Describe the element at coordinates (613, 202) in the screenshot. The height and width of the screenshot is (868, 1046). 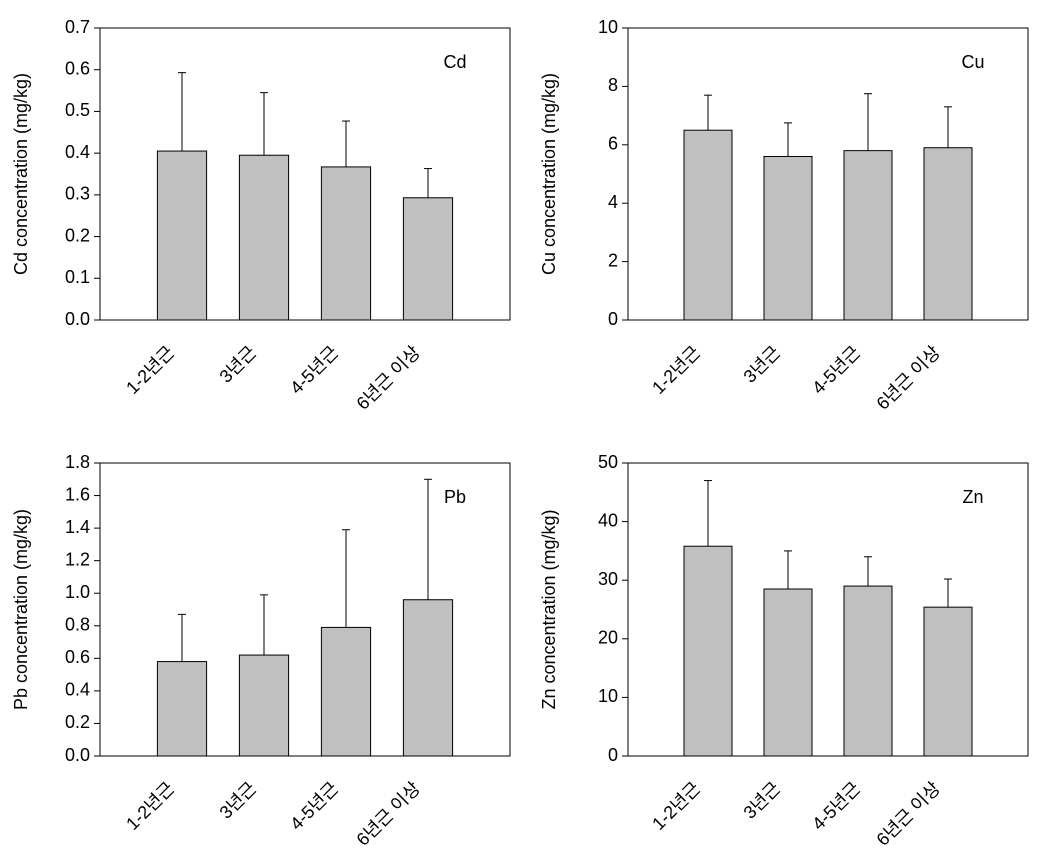
I see `y-tick-label: 4` at that location.